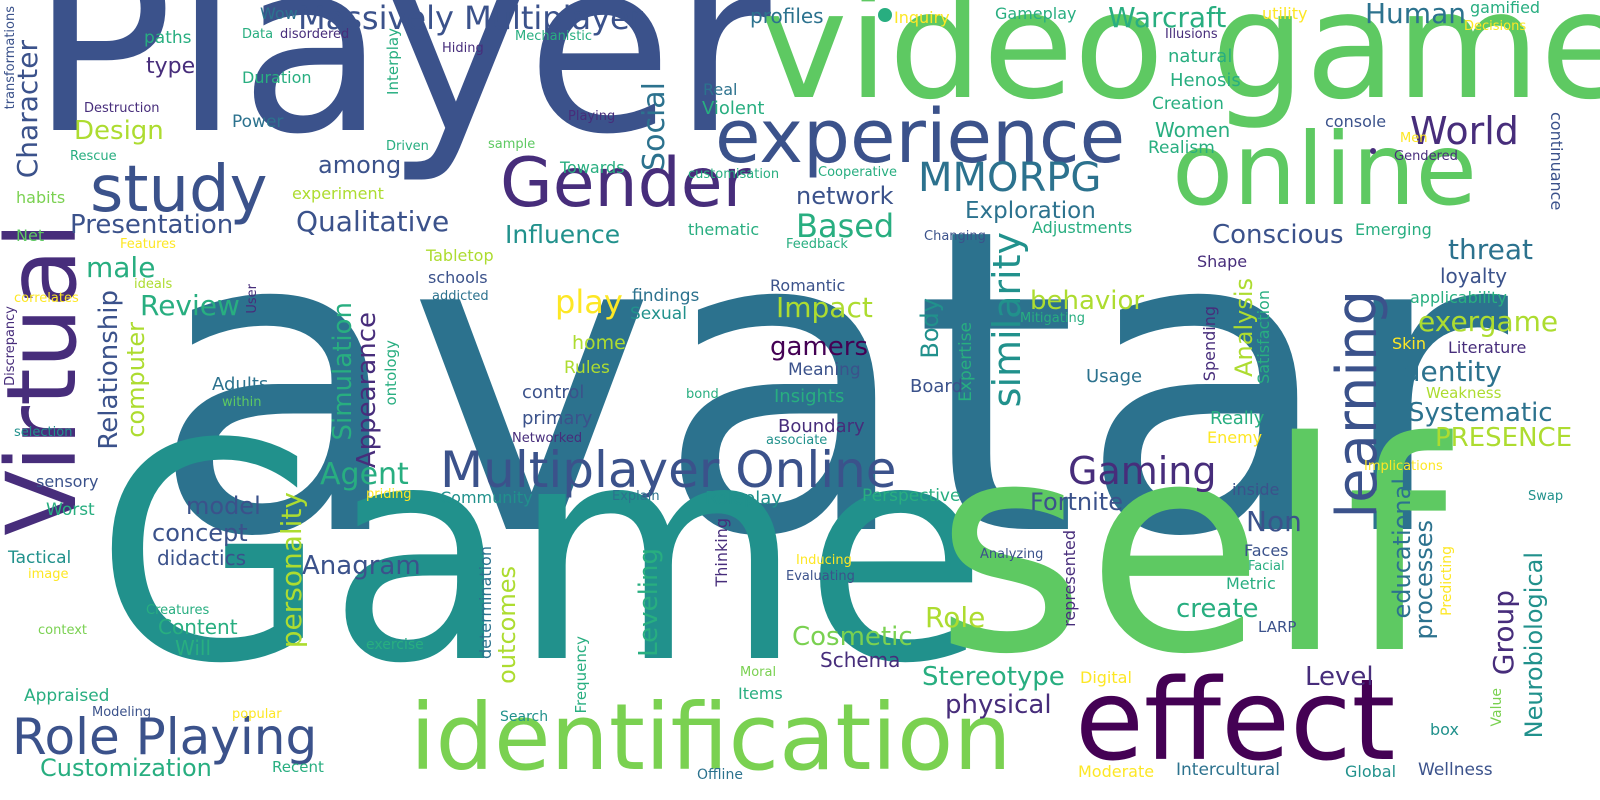  I want to click on word-will: Will, so click(193, 648).